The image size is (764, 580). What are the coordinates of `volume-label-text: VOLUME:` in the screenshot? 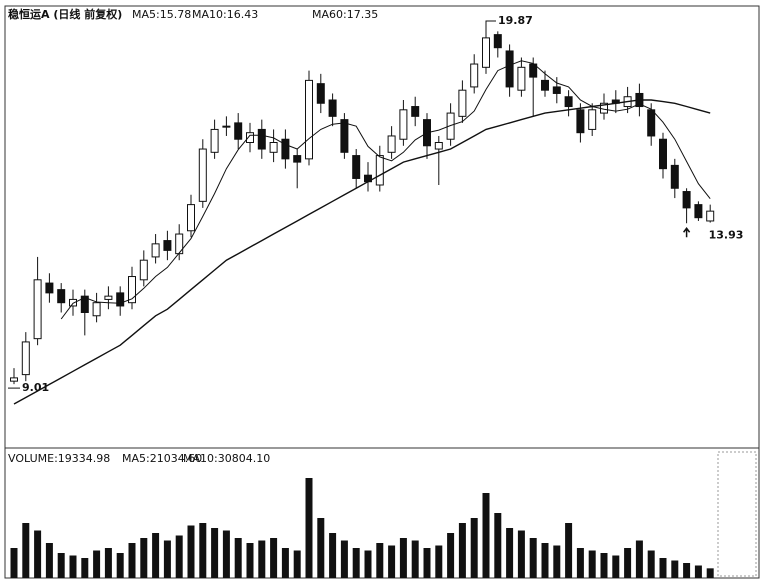 It's located at (33, 458).